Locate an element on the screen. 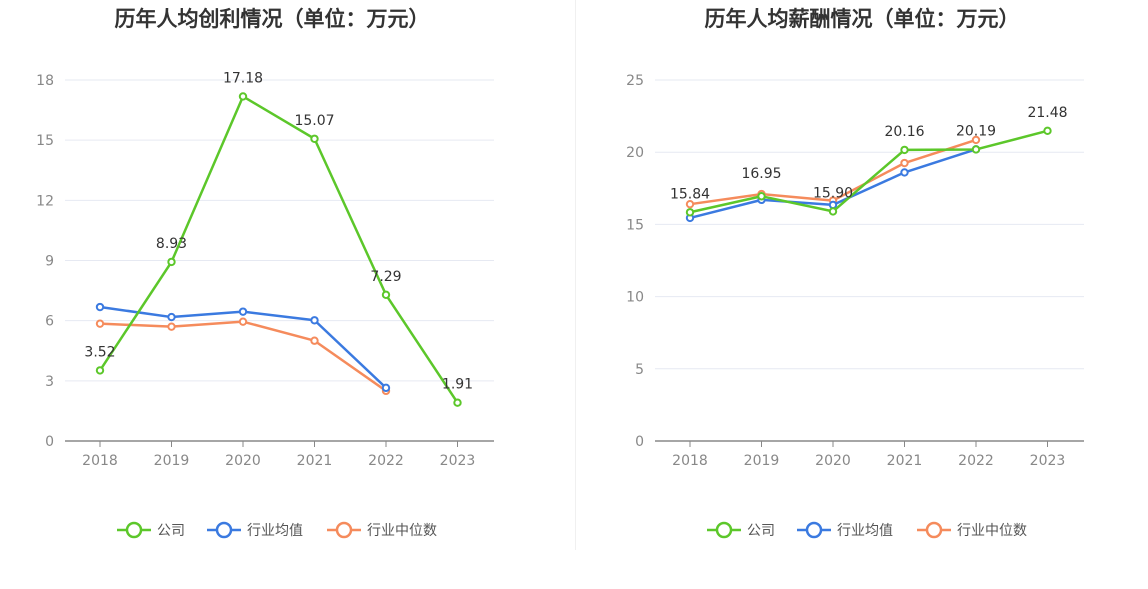 This screenshot has width=1148, height=589. profit-x-tick-label: 2023 is located at coordinates (458, 461).